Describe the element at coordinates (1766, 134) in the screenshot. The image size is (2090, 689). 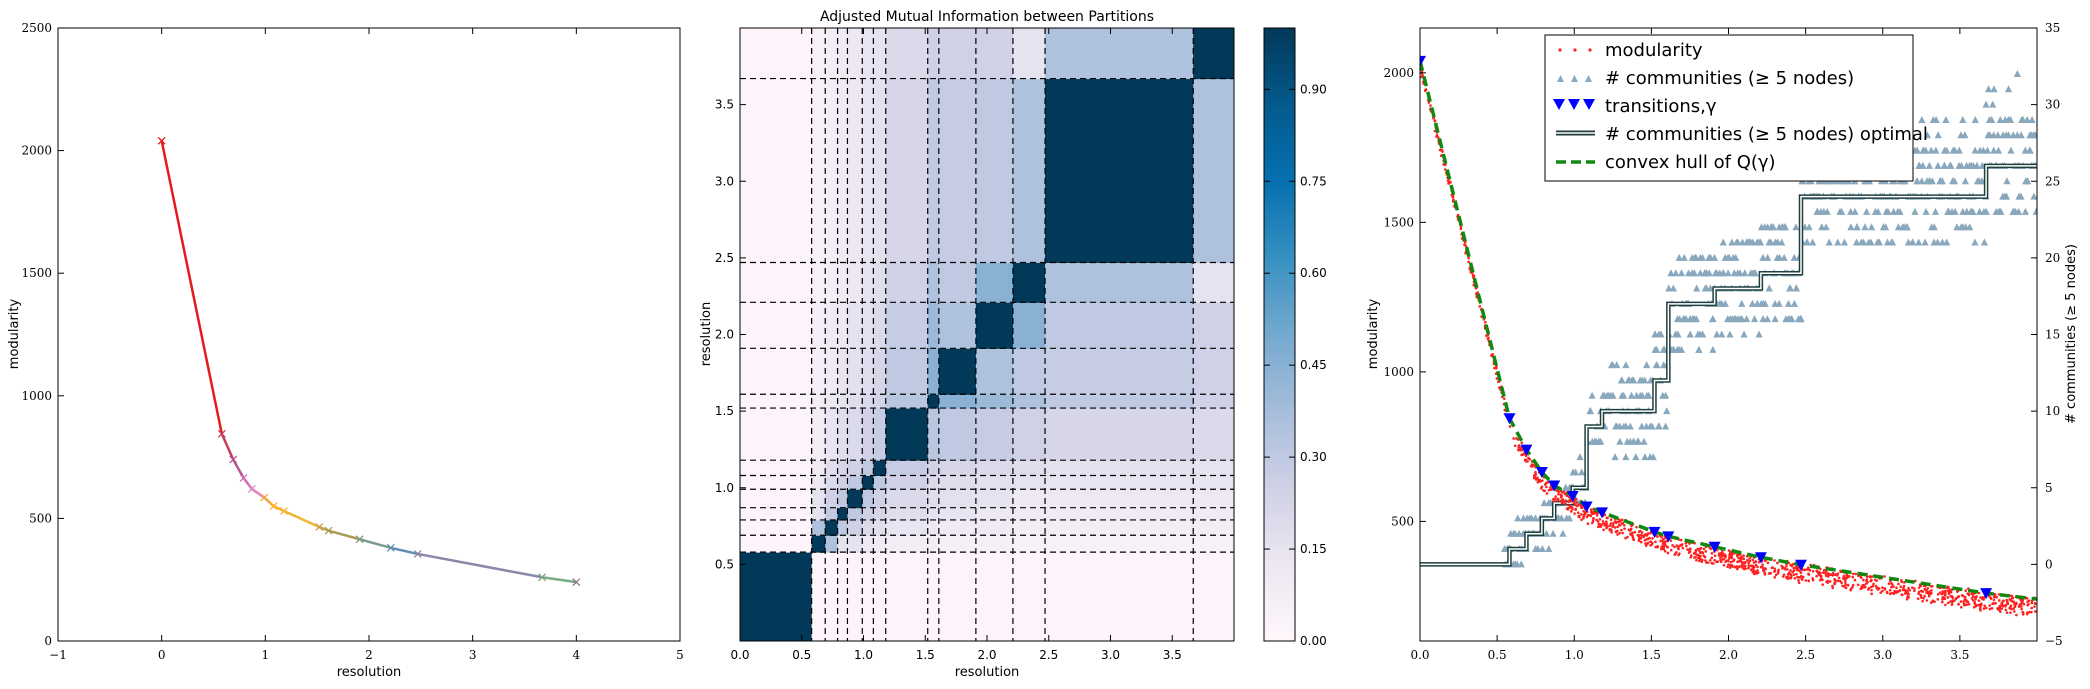
I see `legend-label: # communities (≥ 5 nodes) optimal` at that location.